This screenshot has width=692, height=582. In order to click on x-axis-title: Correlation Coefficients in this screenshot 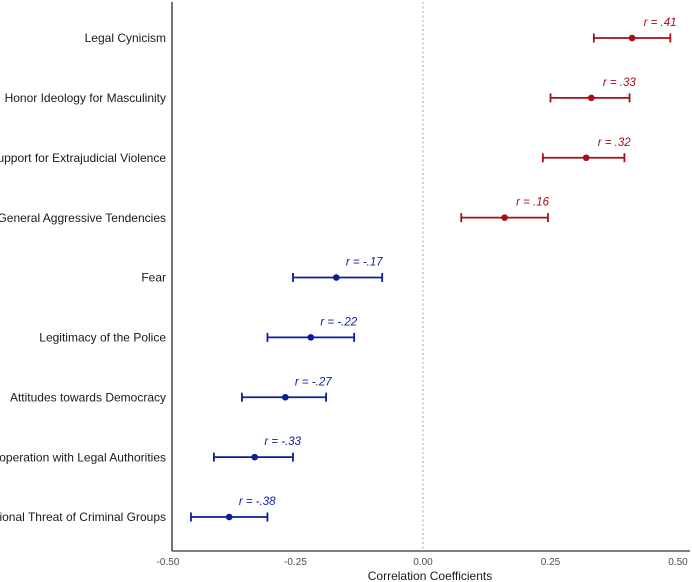, I will do `click(430, 575)`.